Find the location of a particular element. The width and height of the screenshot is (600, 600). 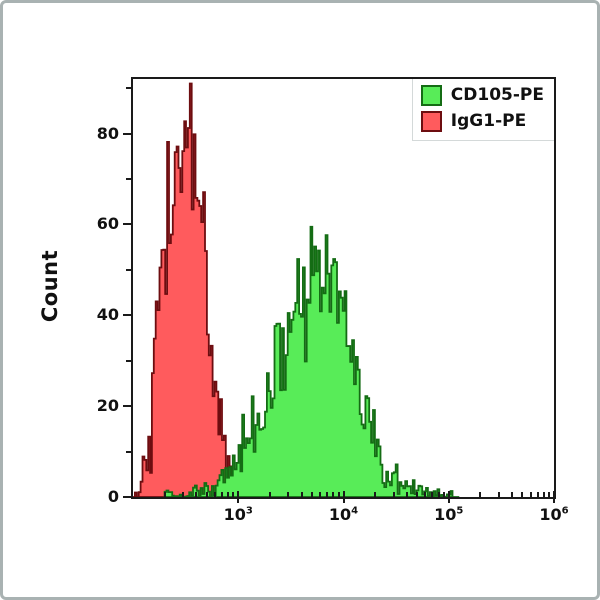

legend-item: CD105-PE is located at coordinates (482, 95).